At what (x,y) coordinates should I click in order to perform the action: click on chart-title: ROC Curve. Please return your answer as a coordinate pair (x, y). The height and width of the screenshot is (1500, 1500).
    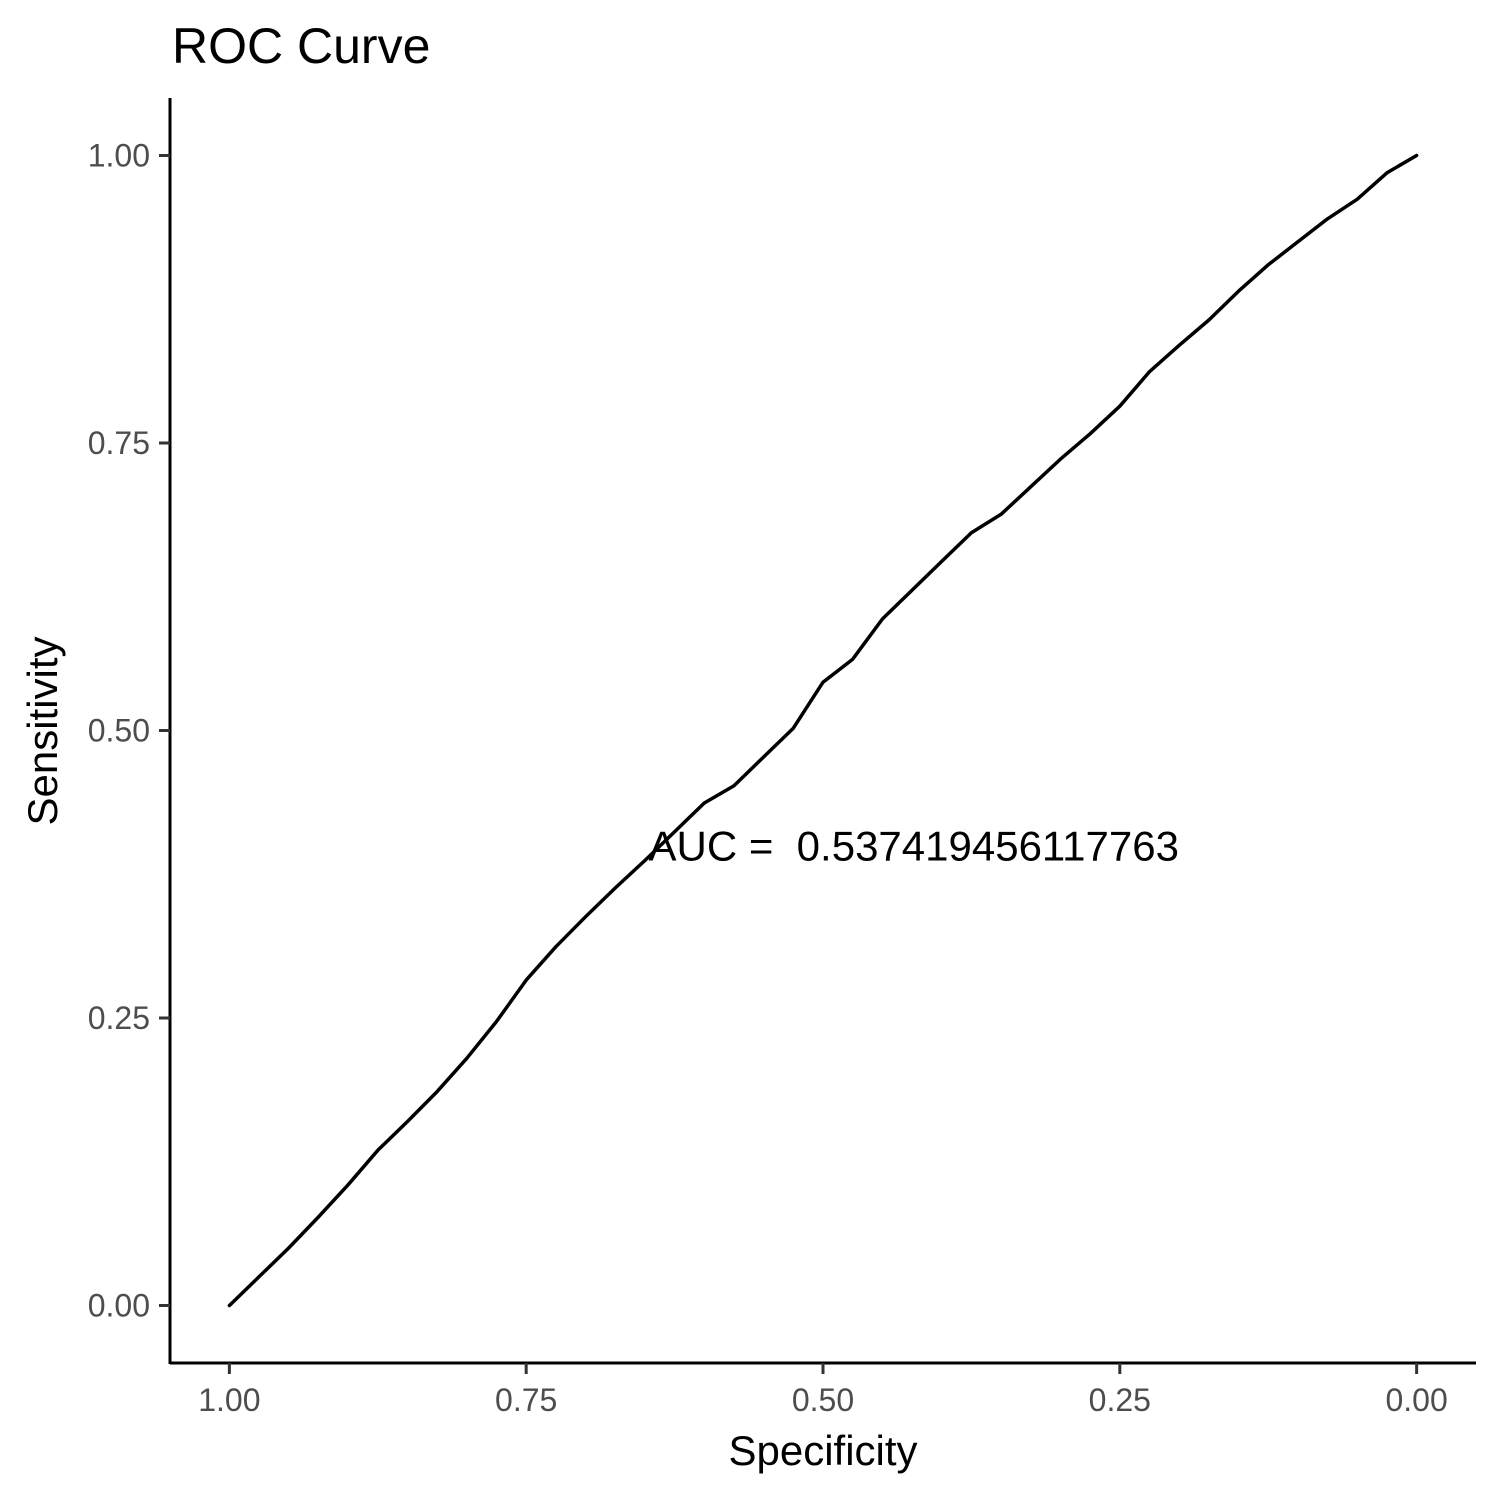
    Looking at the image, I should click on (301, 46).